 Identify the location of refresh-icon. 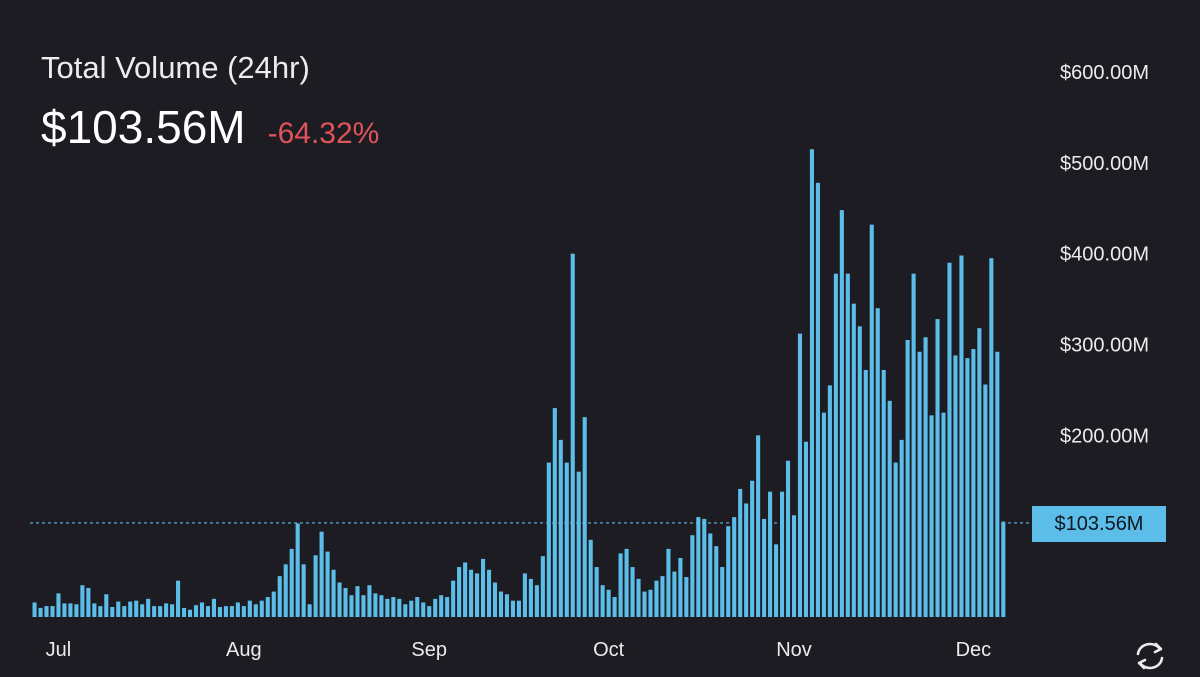
(1150, 656).